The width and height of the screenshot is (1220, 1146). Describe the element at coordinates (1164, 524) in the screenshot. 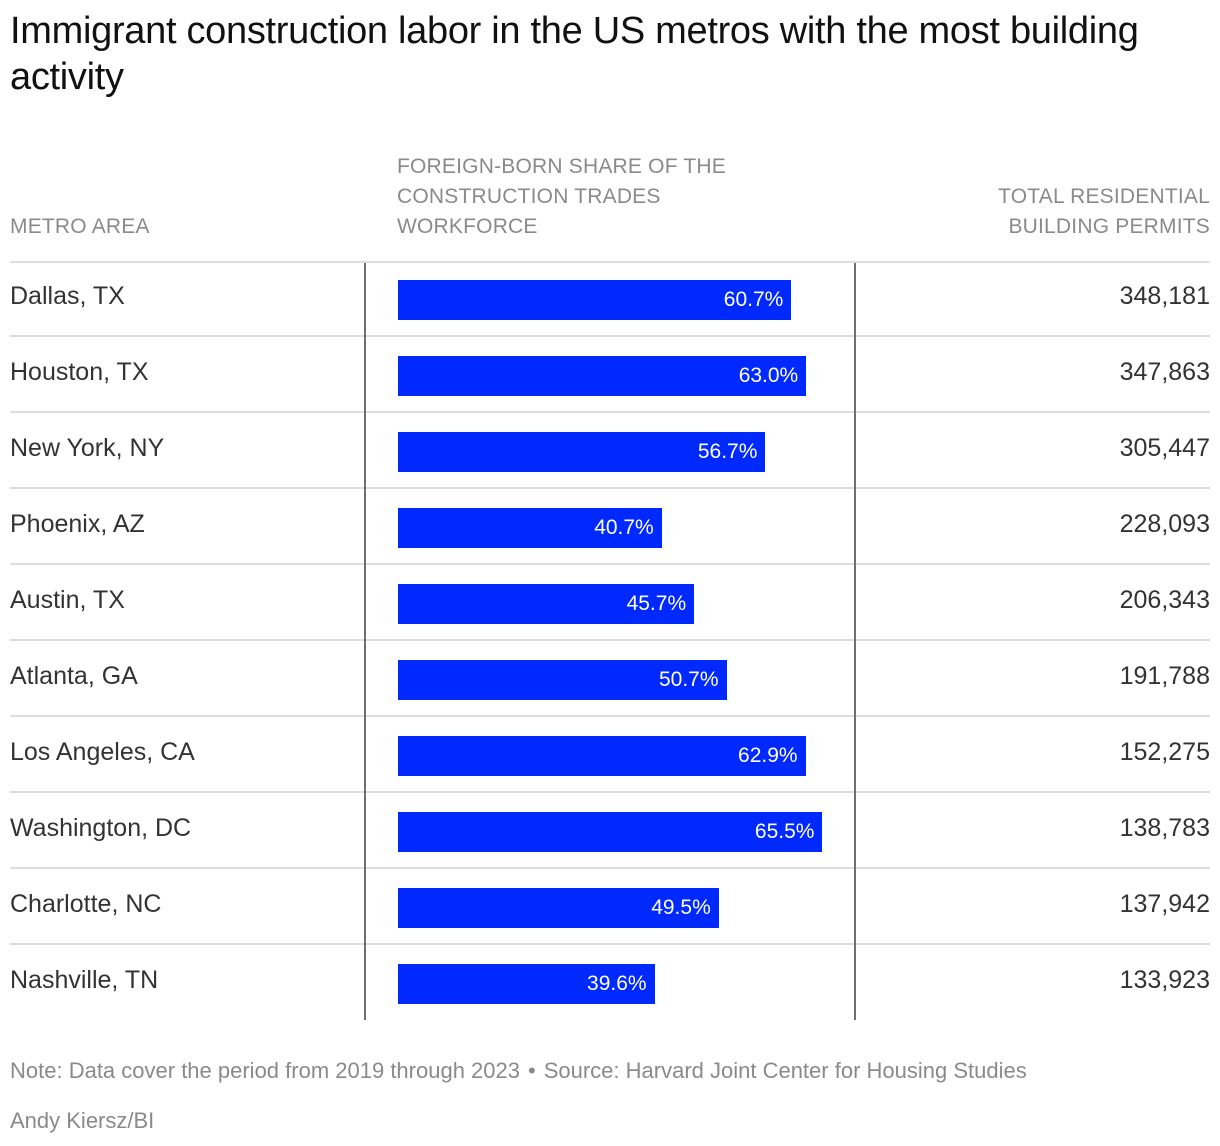

I see `permits-value: 228,093` at that location.